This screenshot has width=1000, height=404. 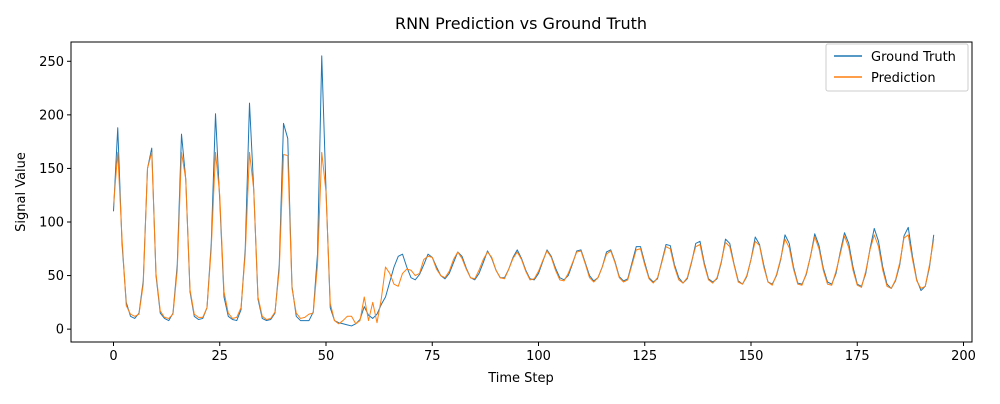 I want to click on legend-label-ground-truth: Ground Truth, so click(x=913, y=57).